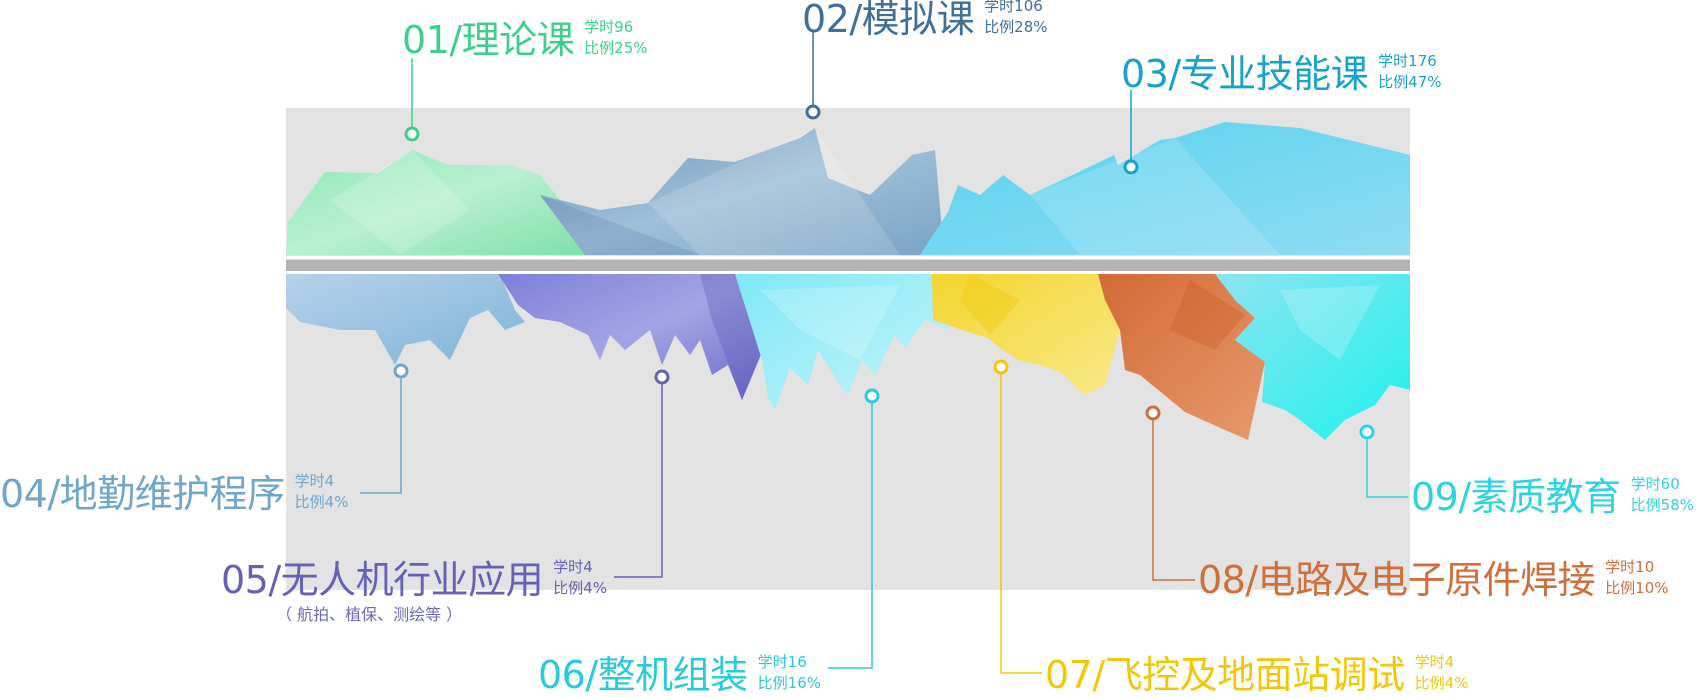  What do you see at coordinates (643, 675) in the screenshot?
I see `course-title: 06/整机组装` at bounding box center [643, 675].